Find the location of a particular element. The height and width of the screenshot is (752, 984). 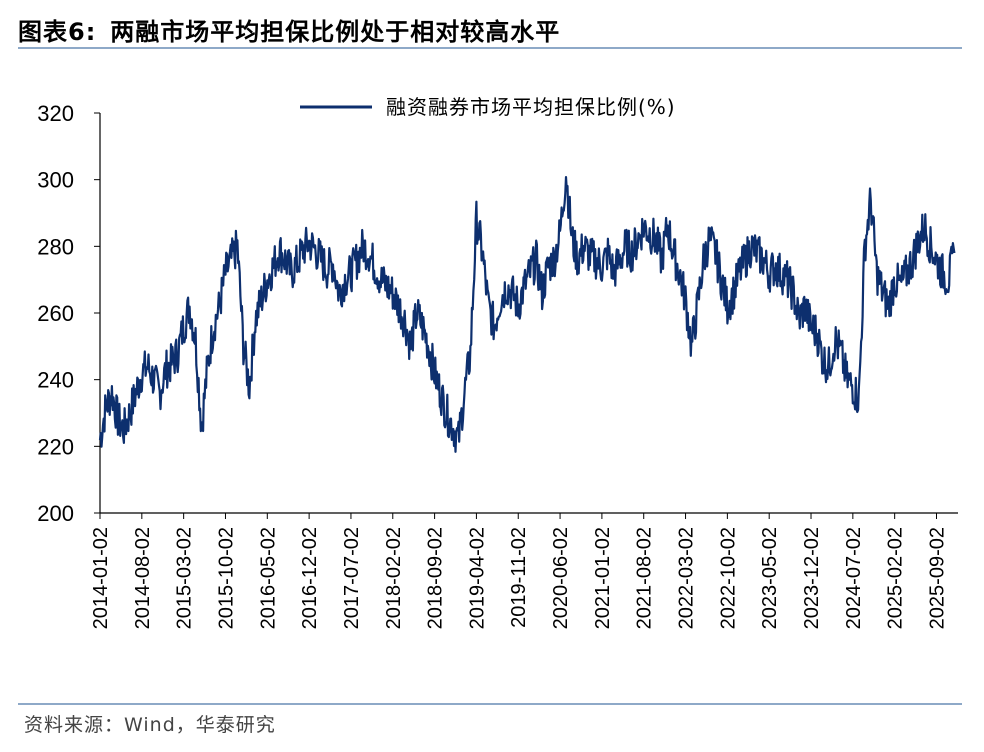

x-tick-label: 2018-02-02 is located at coordinates (394, 578).